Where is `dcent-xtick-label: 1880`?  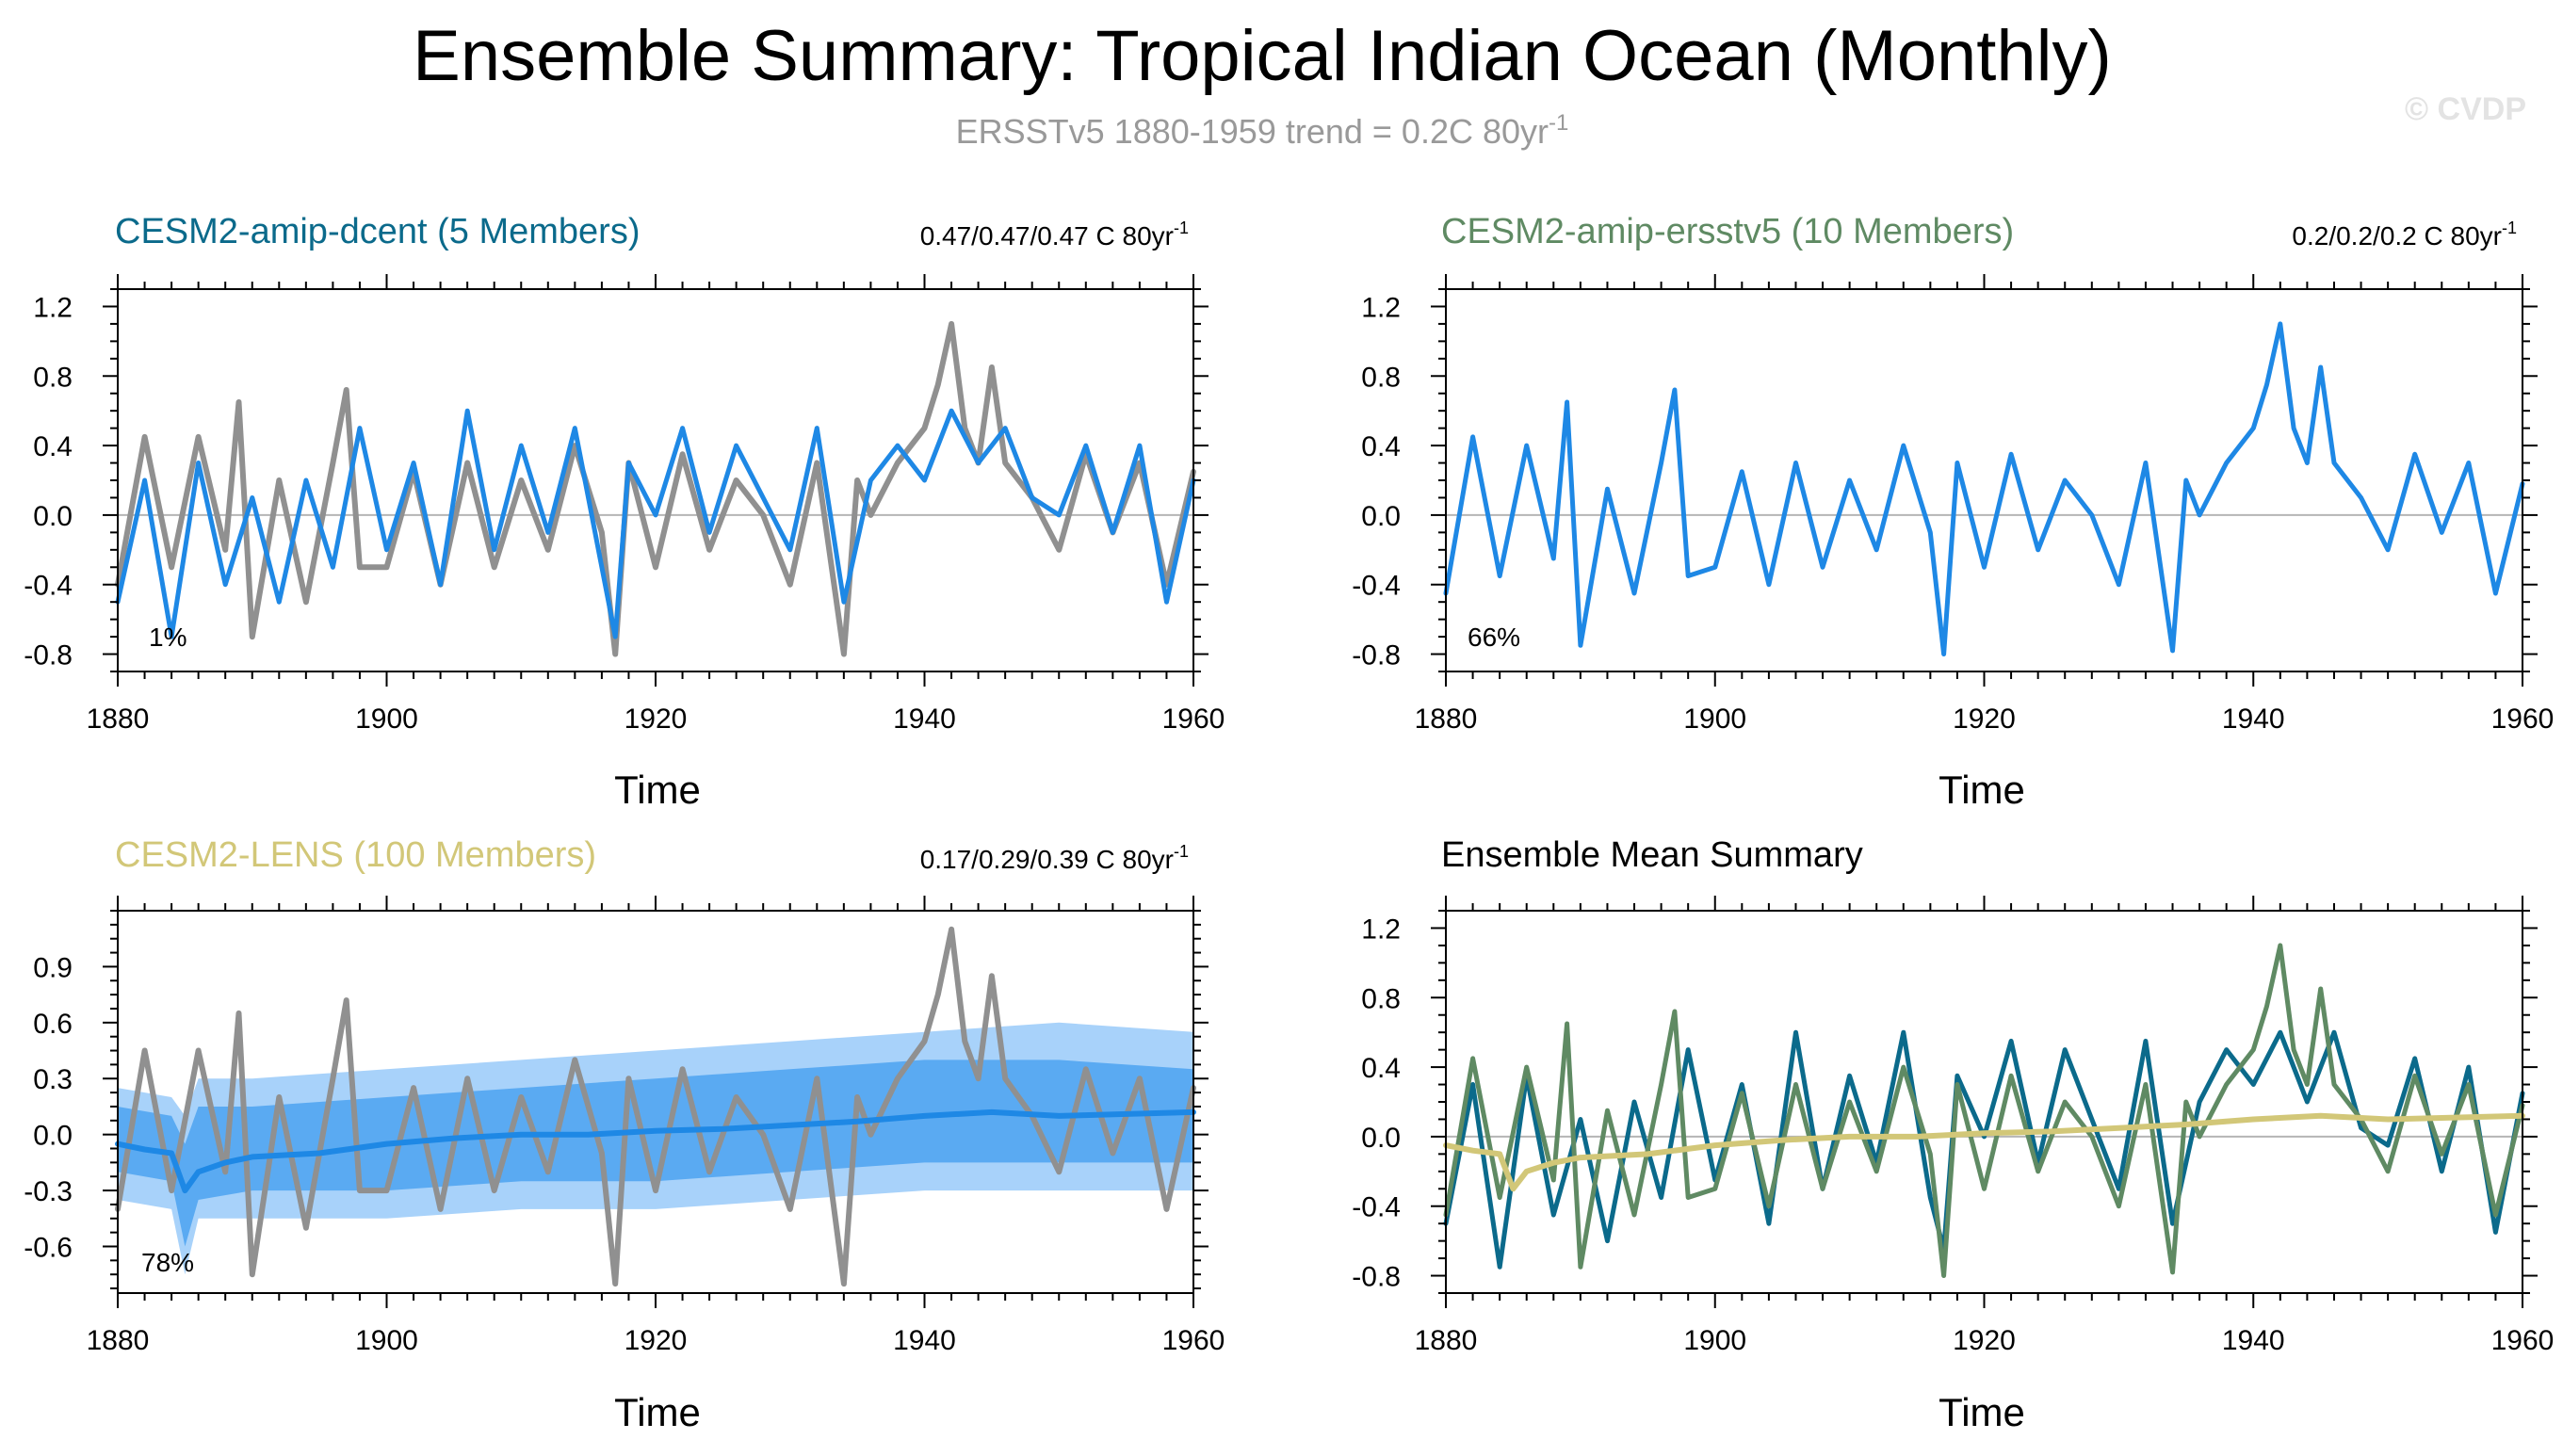 dcent-xtick-label: 1880 is located at coordinates (119, 719).